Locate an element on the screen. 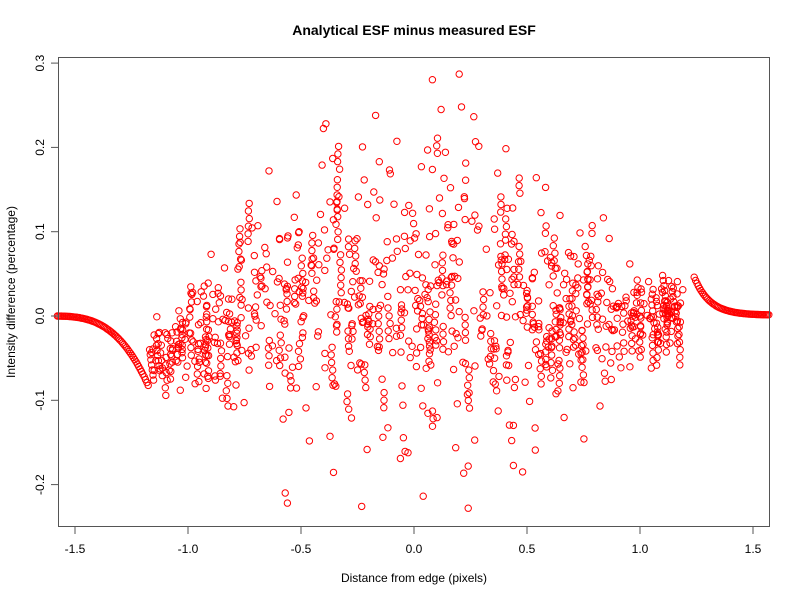 Image resolution: width=800 pixels, height=600 pixels. y-axis: -0.2 -0.1 0.0 0.1 0.2 0.3 is located at coordinates (45, 274).